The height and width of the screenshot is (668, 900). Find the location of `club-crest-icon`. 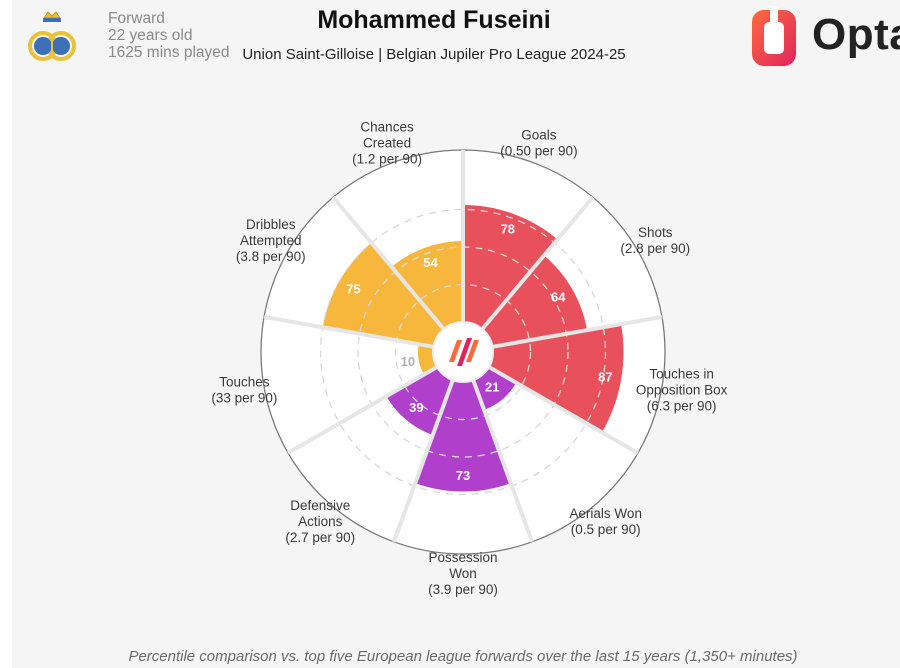

club-crest-icon is located at coordinates (52, 36).